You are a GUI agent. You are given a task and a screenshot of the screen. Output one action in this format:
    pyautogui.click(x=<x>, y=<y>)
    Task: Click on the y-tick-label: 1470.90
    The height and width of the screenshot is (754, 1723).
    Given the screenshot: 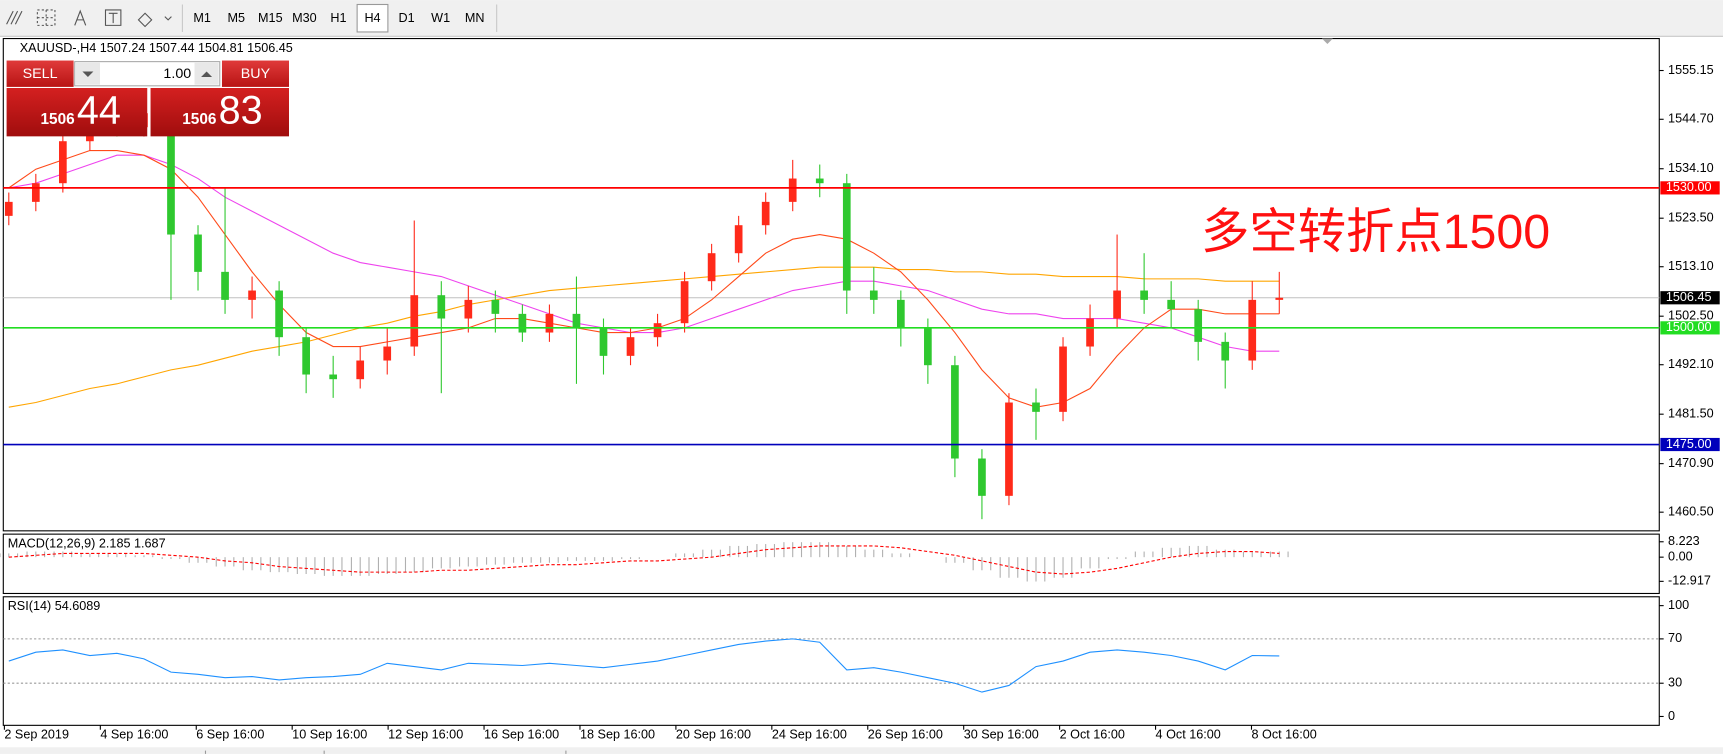 What is the action you would take?
    pyautogui.click(x=1691, y=463)
    